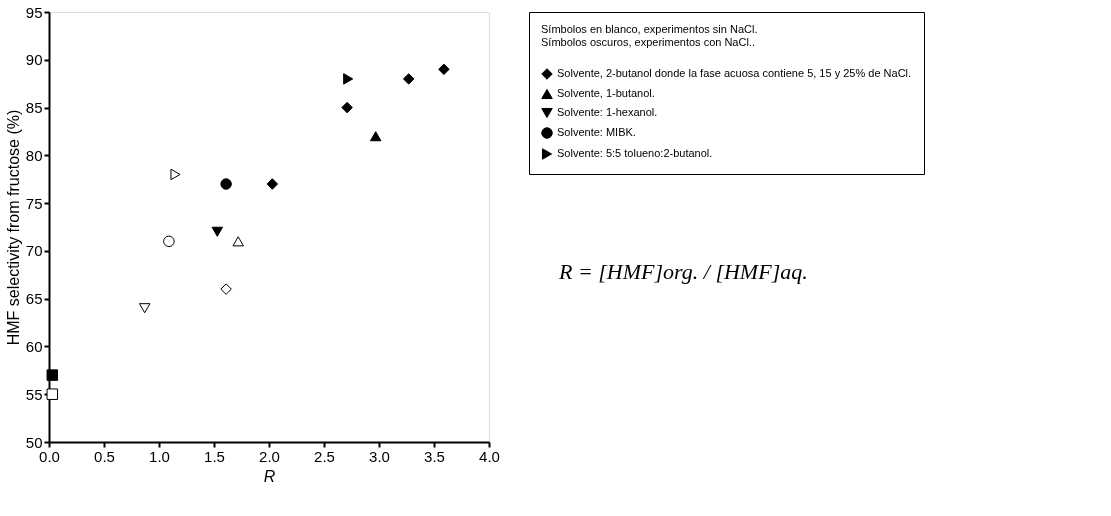  I want to click on legend-label: Solvente: 5:5 tolueno:2-butanol., so click(635, 153).